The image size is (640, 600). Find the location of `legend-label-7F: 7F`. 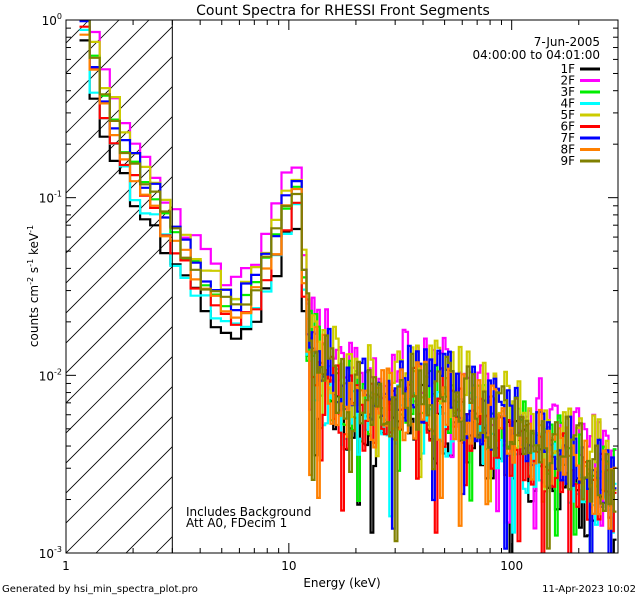

legend-label-7F: 7F is located at coordinates (567, 138).